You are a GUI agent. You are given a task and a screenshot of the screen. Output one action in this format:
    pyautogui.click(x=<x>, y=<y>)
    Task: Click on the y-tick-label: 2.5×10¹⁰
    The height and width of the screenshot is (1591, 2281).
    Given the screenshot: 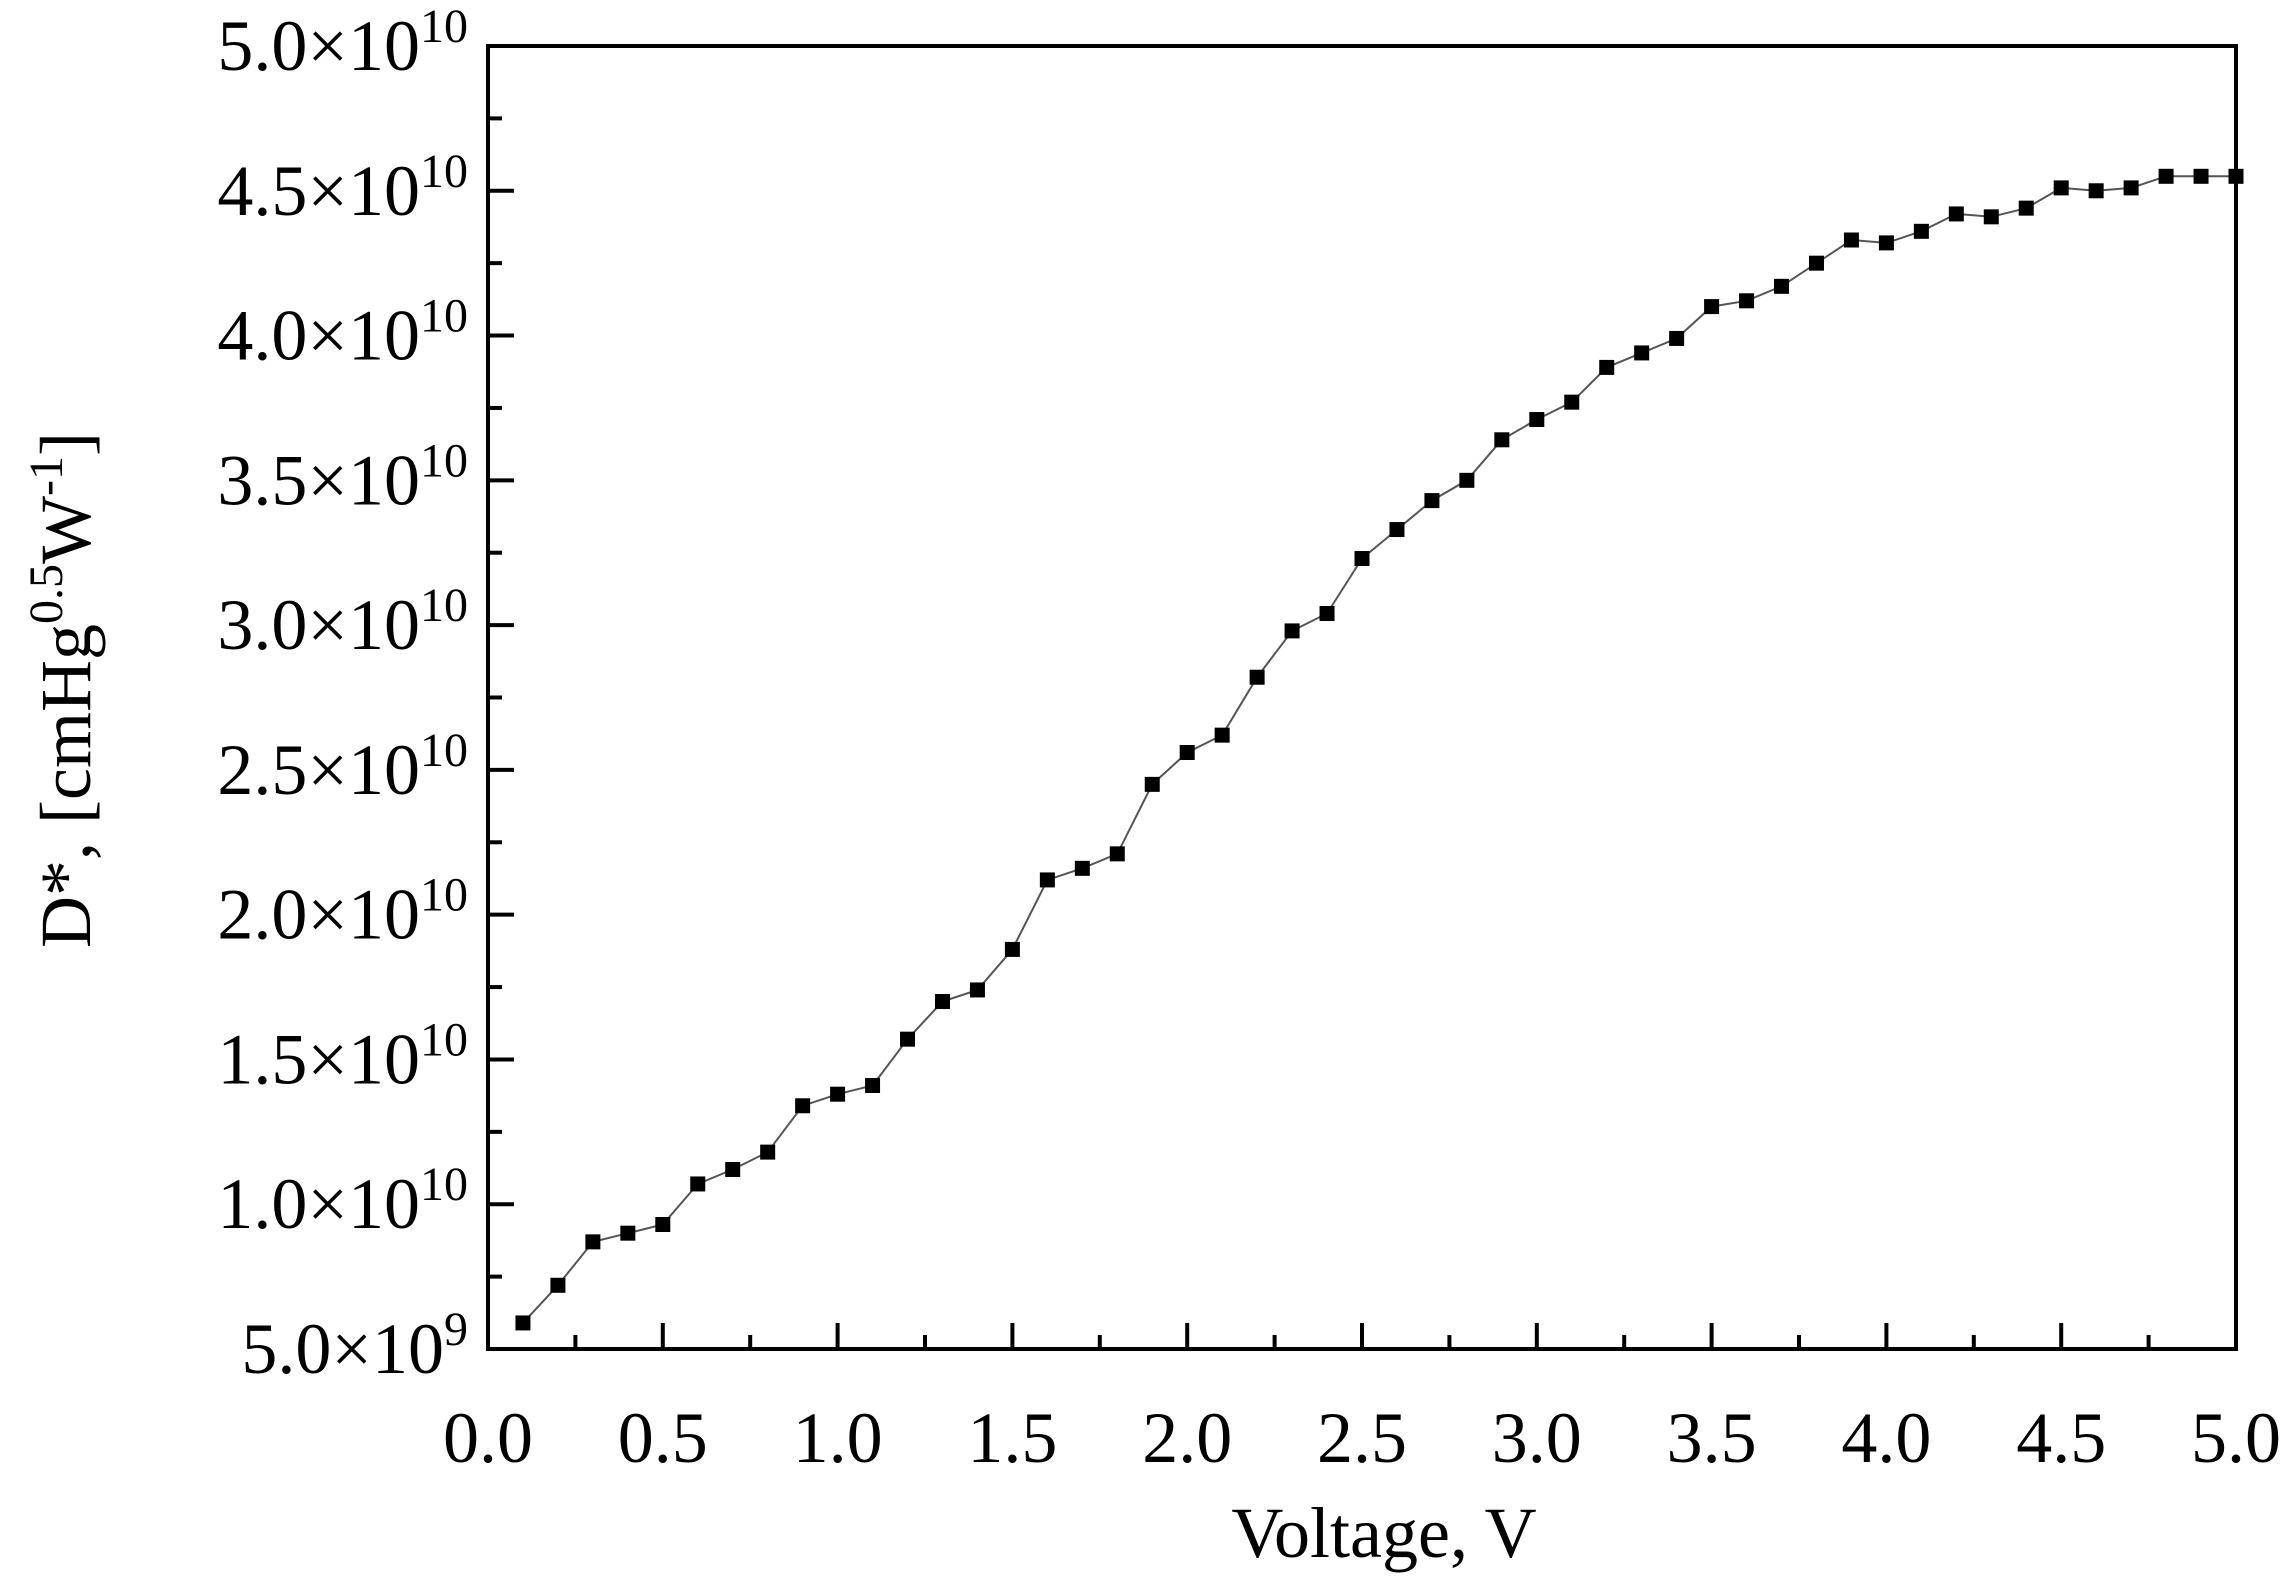 What is the action you would take?
    pyautogui.click(x=342, y=767)
    